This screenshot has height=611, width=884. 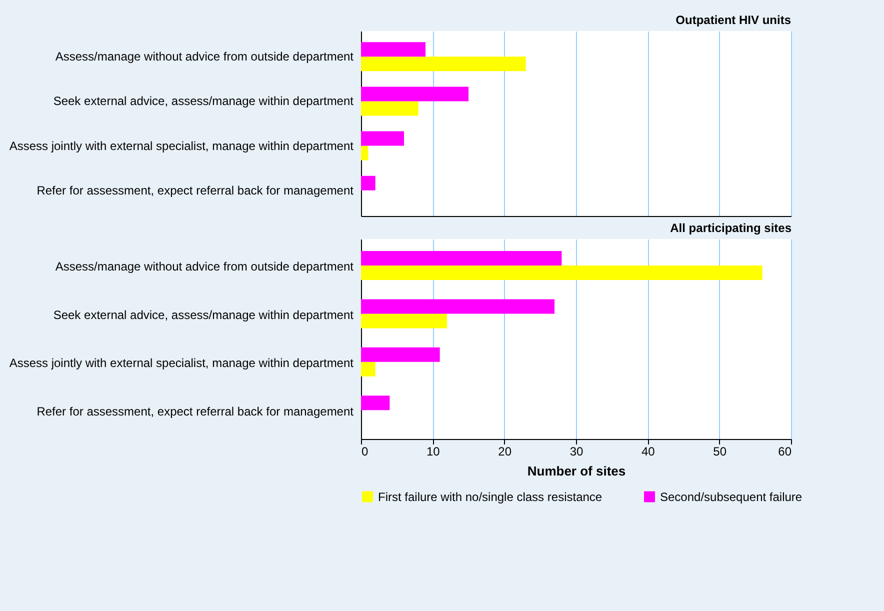 I want to click on x-tick-label: 60, so click(x=785, y=451).